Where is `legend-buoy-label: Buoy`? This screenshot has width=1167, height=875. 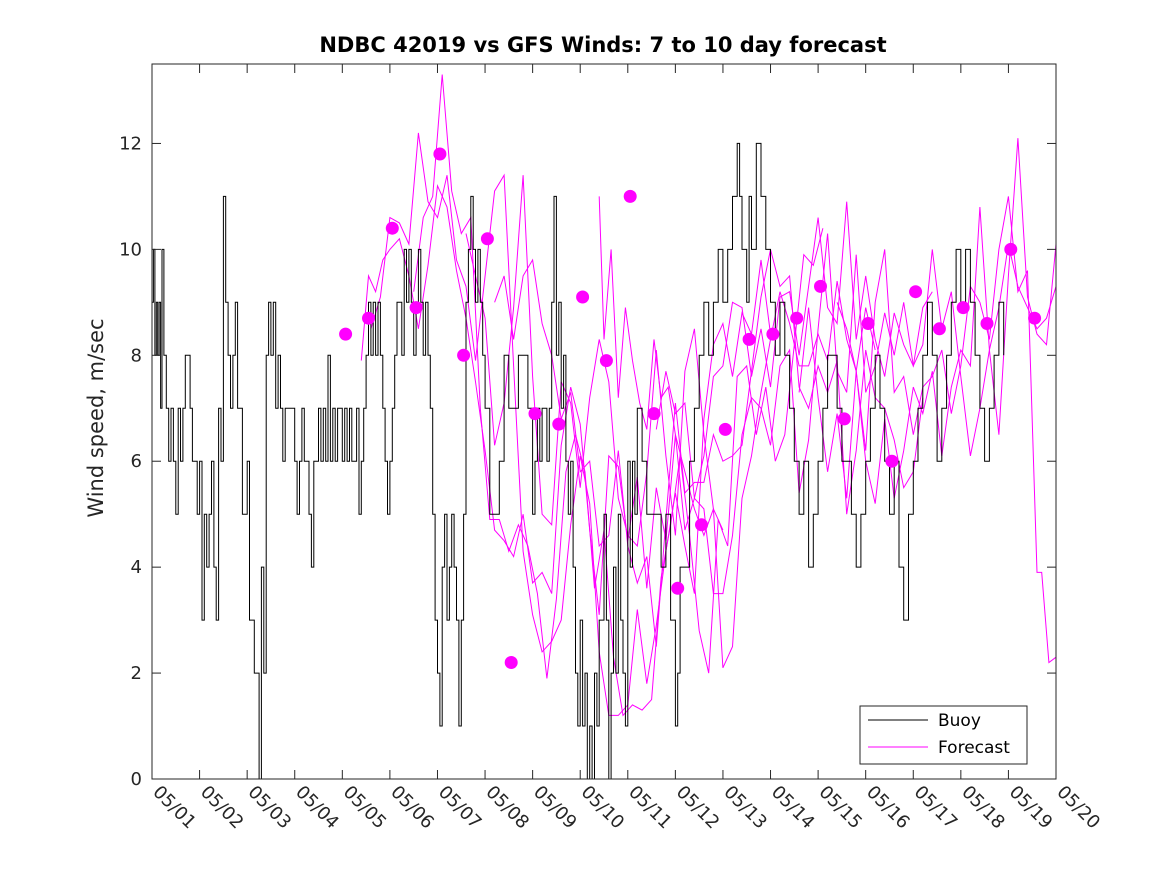
legend-buoy-label: Buoy is located at coordinates (959, 721).